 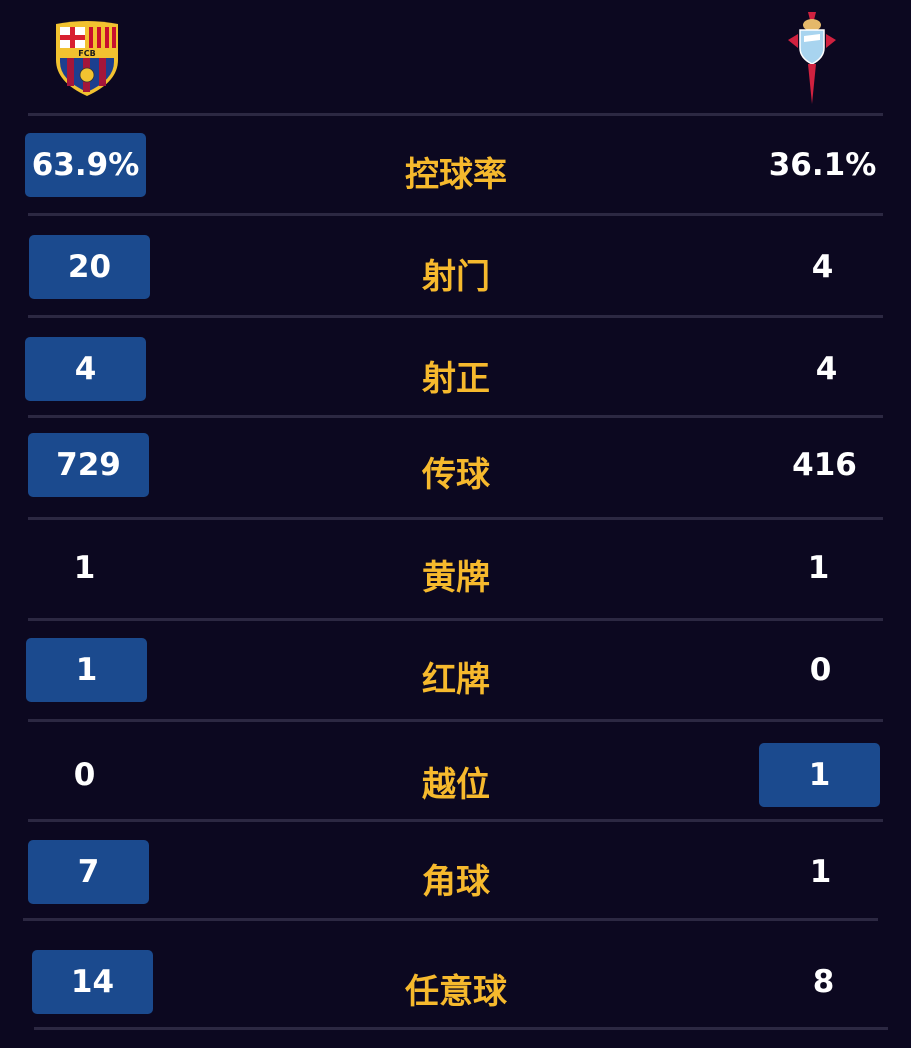 I want to click on stat-row: 1 红牌 0, so click(x=455, y=673).